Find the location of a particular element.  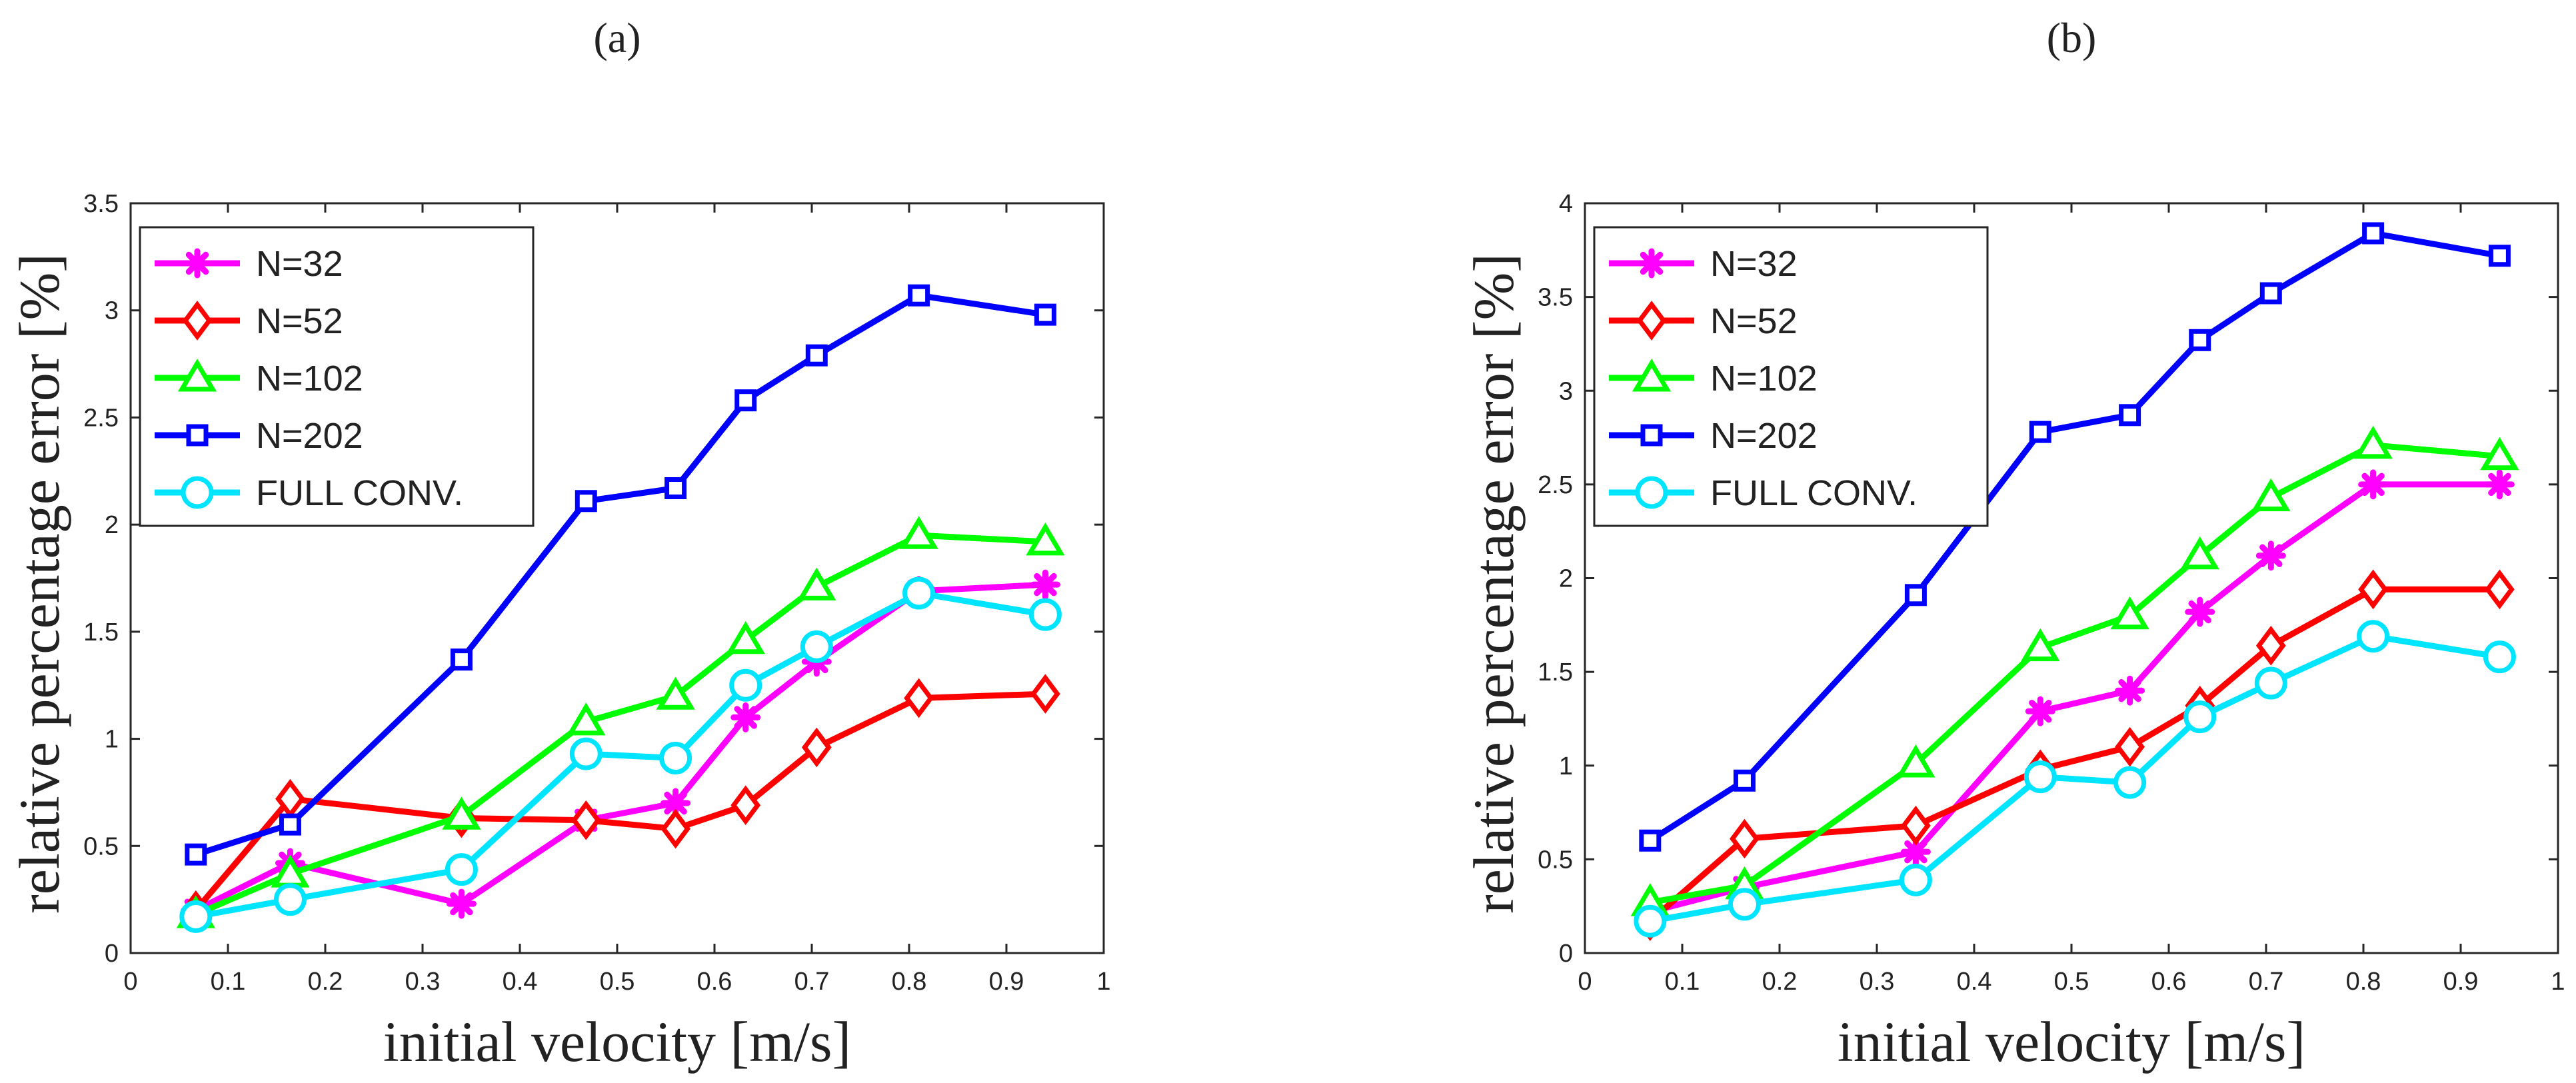

panel-b-x-axis-title: initial velocity [m/s] is located at coordinates (2071, 1042).